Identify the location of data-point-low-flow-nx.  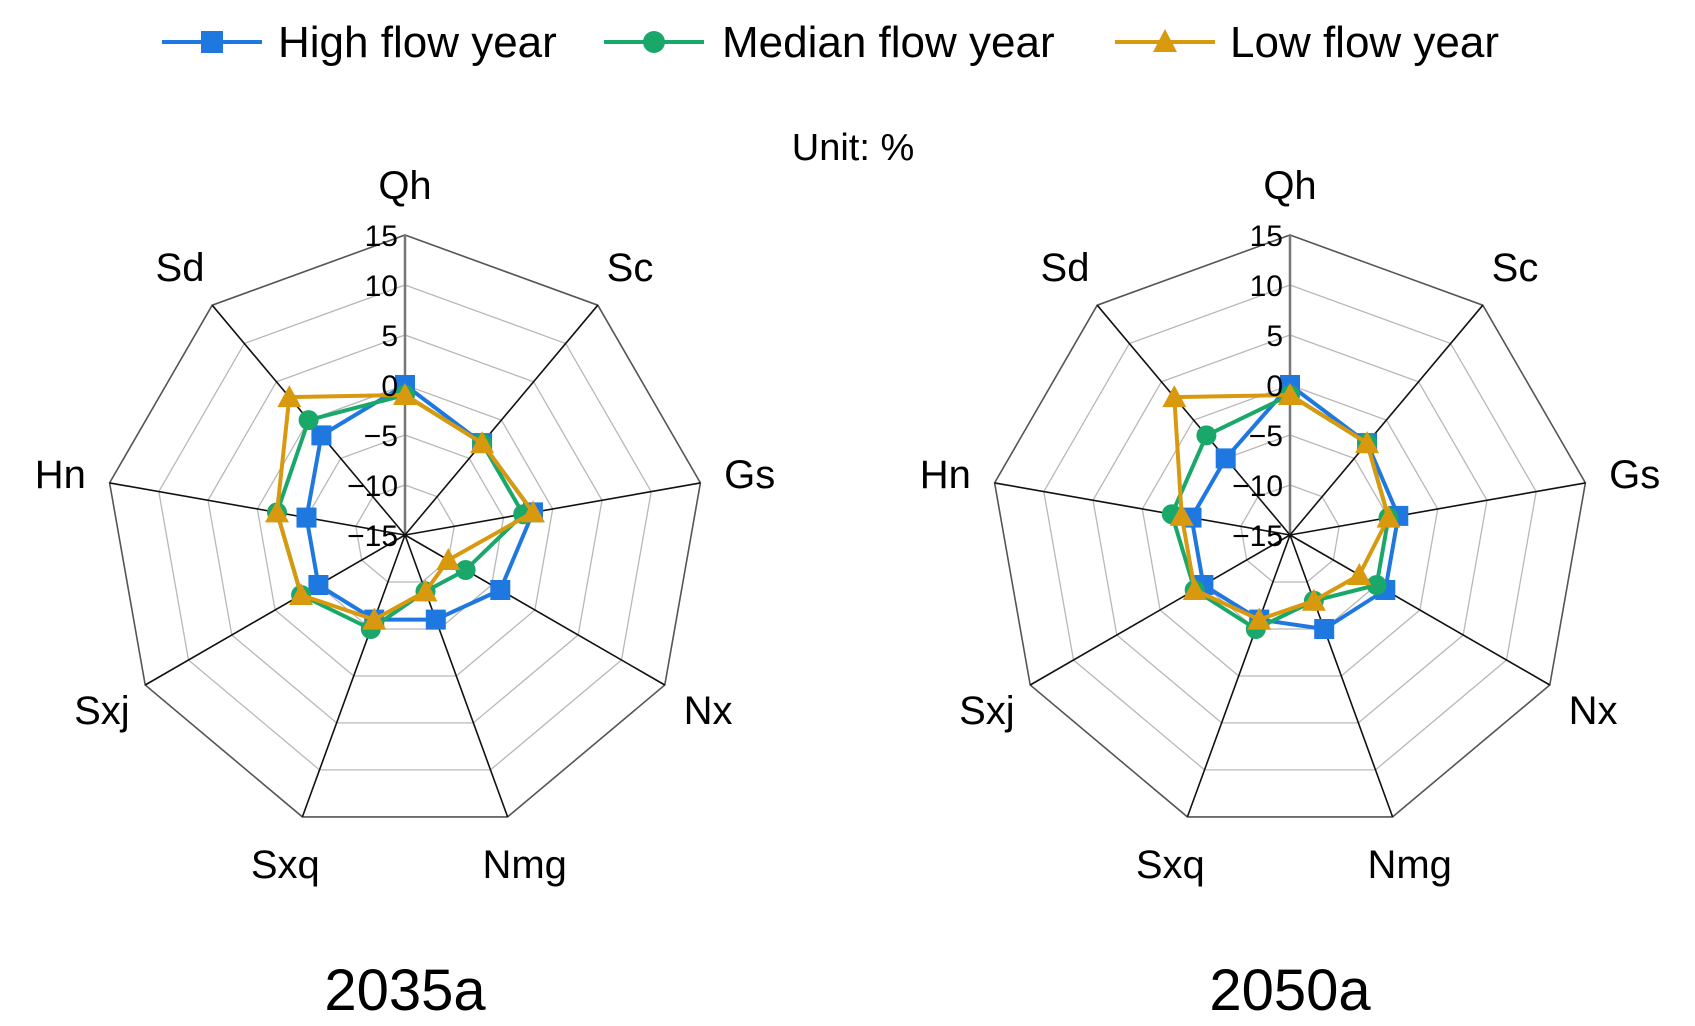
(1359, 574).